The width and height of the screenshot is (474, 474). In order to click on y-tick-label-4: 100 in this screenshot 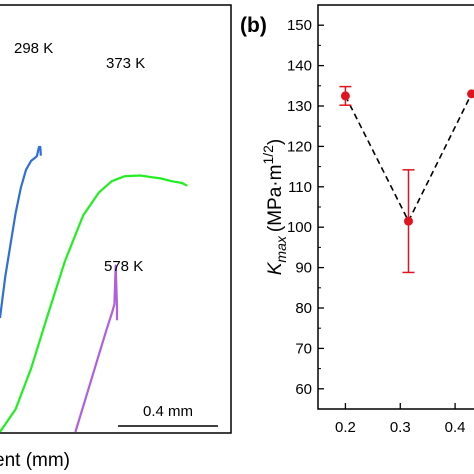, I will do `click(299, 227)`.